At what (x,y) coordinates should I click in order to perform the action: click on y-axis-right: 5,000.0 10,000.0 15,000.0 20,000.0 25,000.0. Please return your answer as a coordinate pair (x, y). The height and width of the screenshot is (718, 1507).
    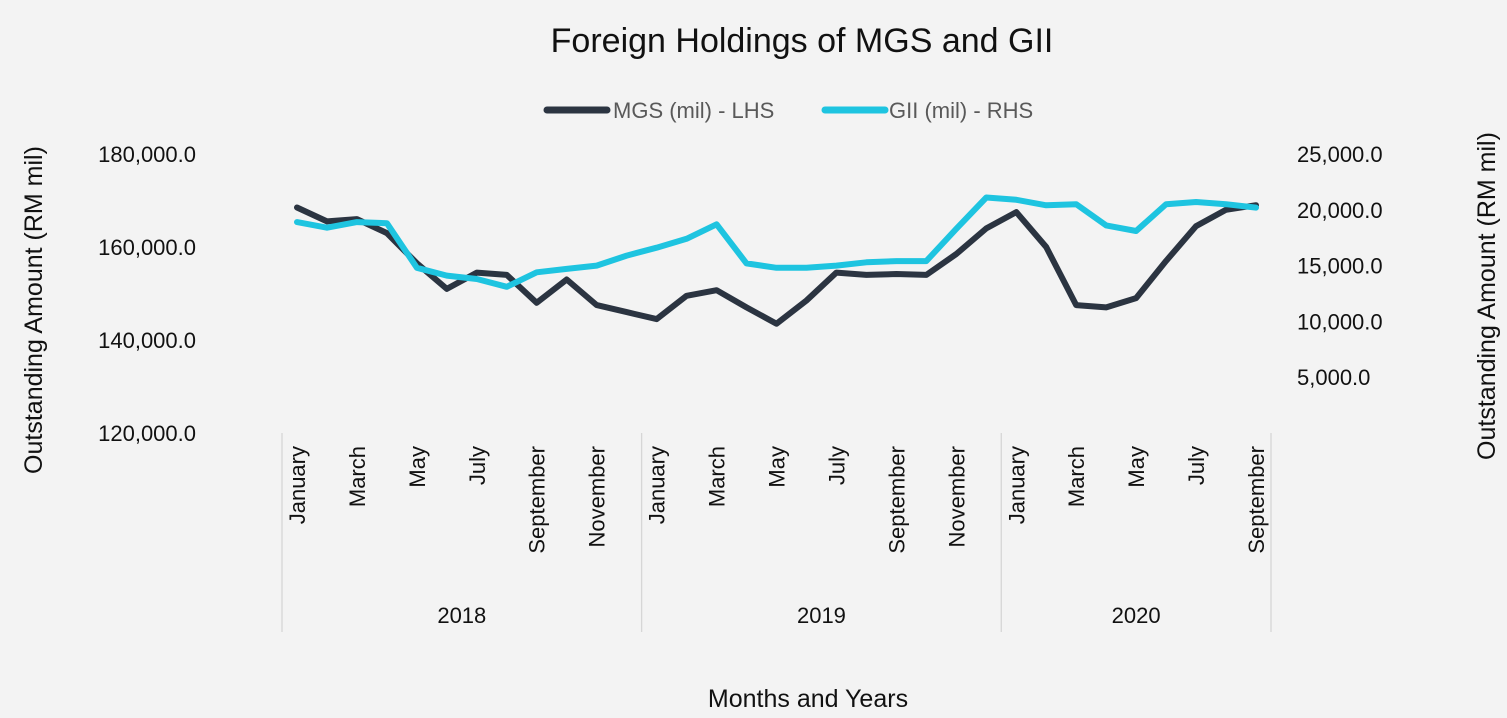
    Looking at the image, I should click on (1340, 266).